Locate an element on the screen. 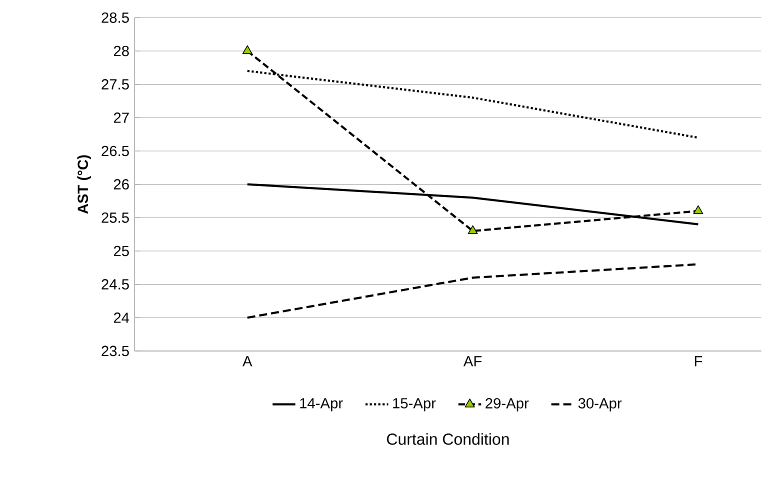  legend-label: 29-Apr is located at coordinates (507, 405).